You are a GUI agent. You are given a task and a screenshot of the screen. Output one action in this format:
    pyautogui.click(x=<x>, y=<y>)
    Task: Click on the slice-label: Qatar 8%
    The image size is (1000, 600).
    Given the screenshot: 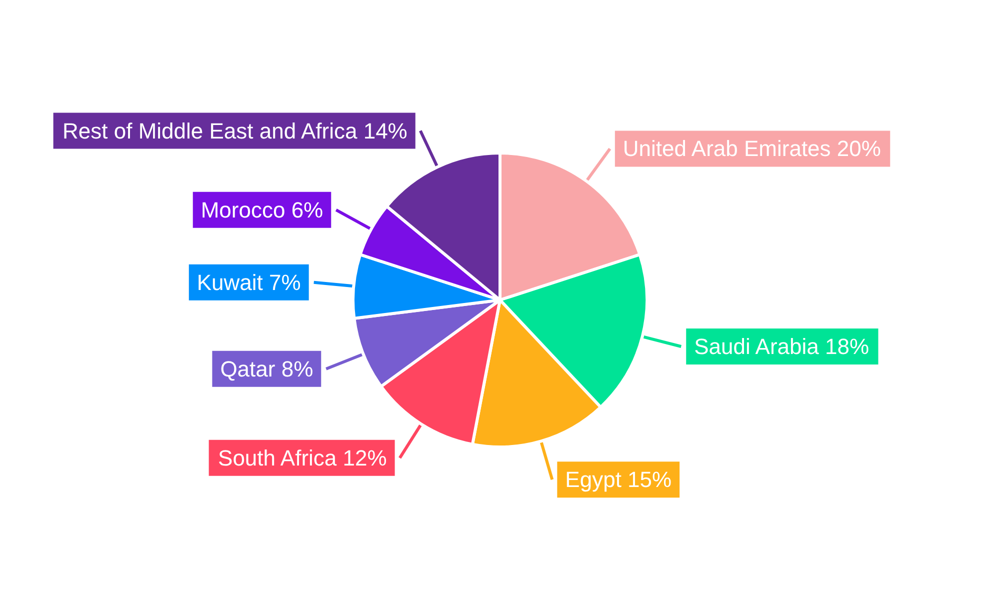 What is the action you would take?
    pyautogui.click(x=267, y=369)
    